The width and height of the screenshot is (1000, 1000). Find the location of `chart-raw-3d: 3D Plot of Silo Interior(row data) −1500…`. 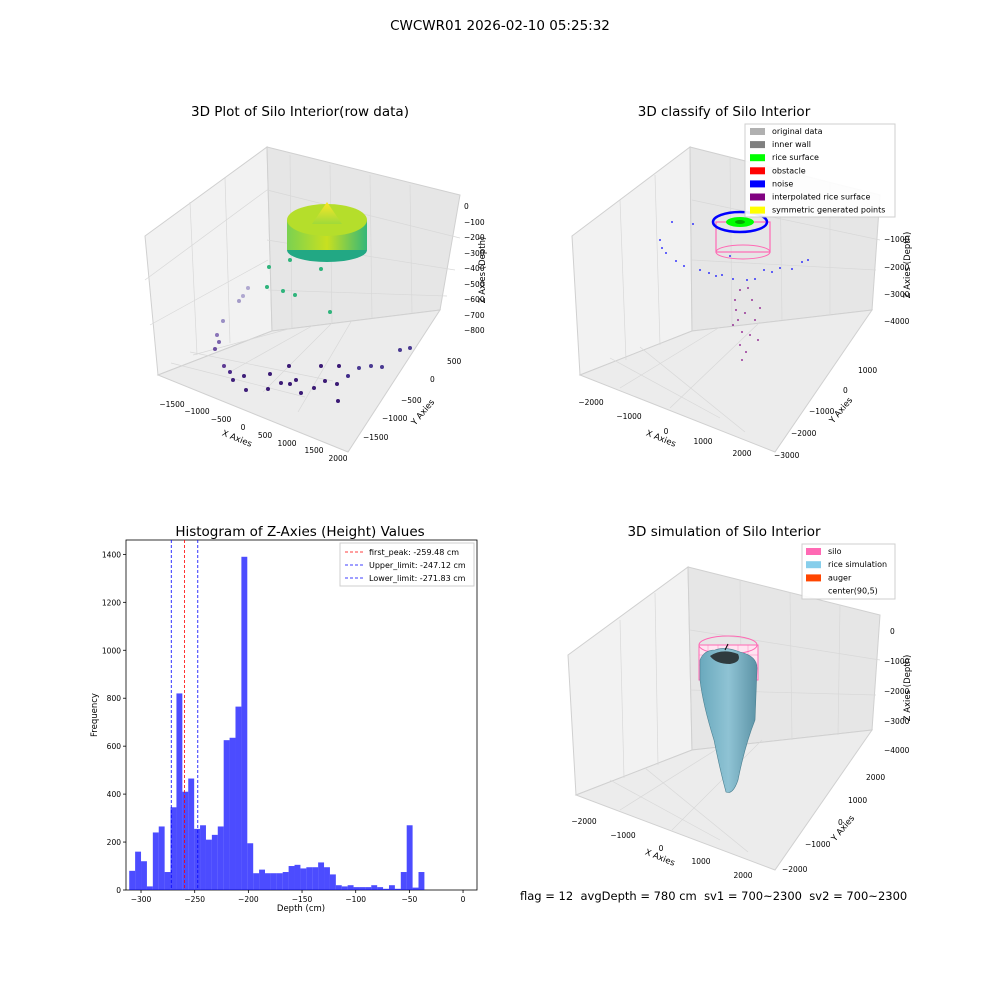

chart-raw-3d: 3D Plot of Silo Interior(row data) −1500… is located at coordinates (316, 283).